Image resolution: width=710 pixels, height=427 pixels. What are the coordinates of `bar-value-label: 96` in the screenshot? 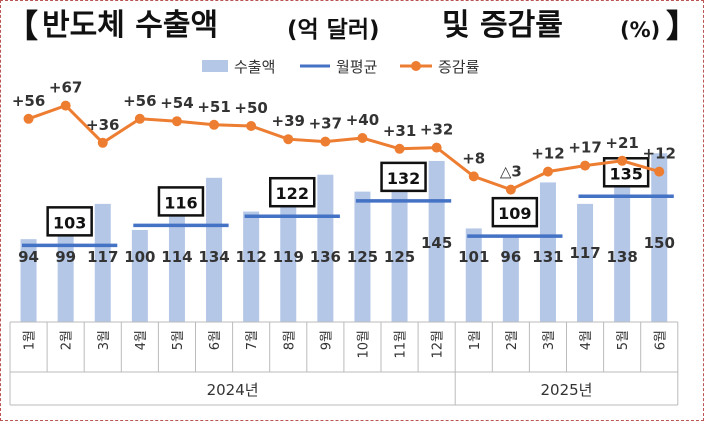 It's located at (510, 257).